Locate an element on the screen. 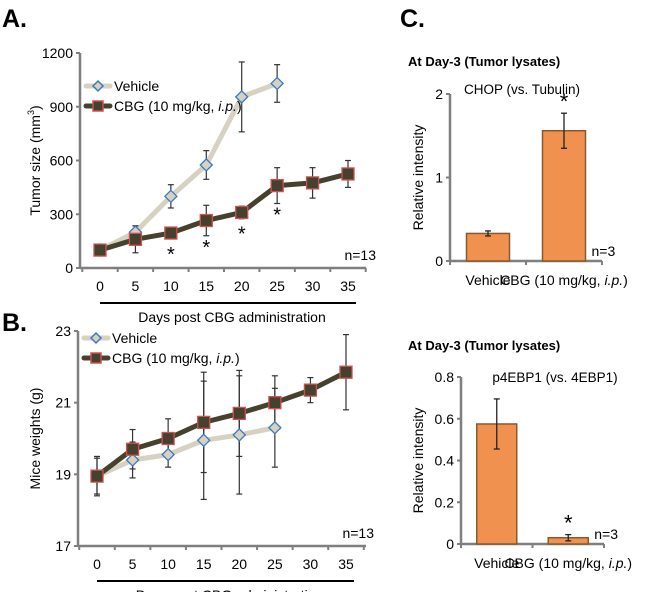 Image resolution: width=650 pixels, height=592 pixels. y-tick-label: 300 is located at coordinates (62, 214).